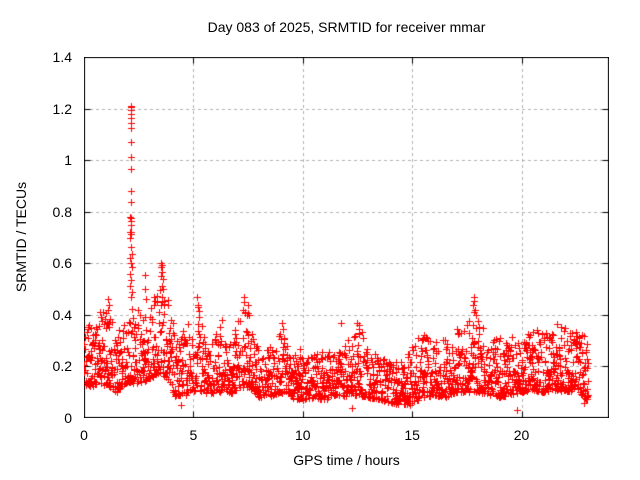 The image size is (640, 480). What do you see at coordinates (62, 314) in the screenshot?
I see `y-tick-label: 0.4` at bounding box center [62, 314].